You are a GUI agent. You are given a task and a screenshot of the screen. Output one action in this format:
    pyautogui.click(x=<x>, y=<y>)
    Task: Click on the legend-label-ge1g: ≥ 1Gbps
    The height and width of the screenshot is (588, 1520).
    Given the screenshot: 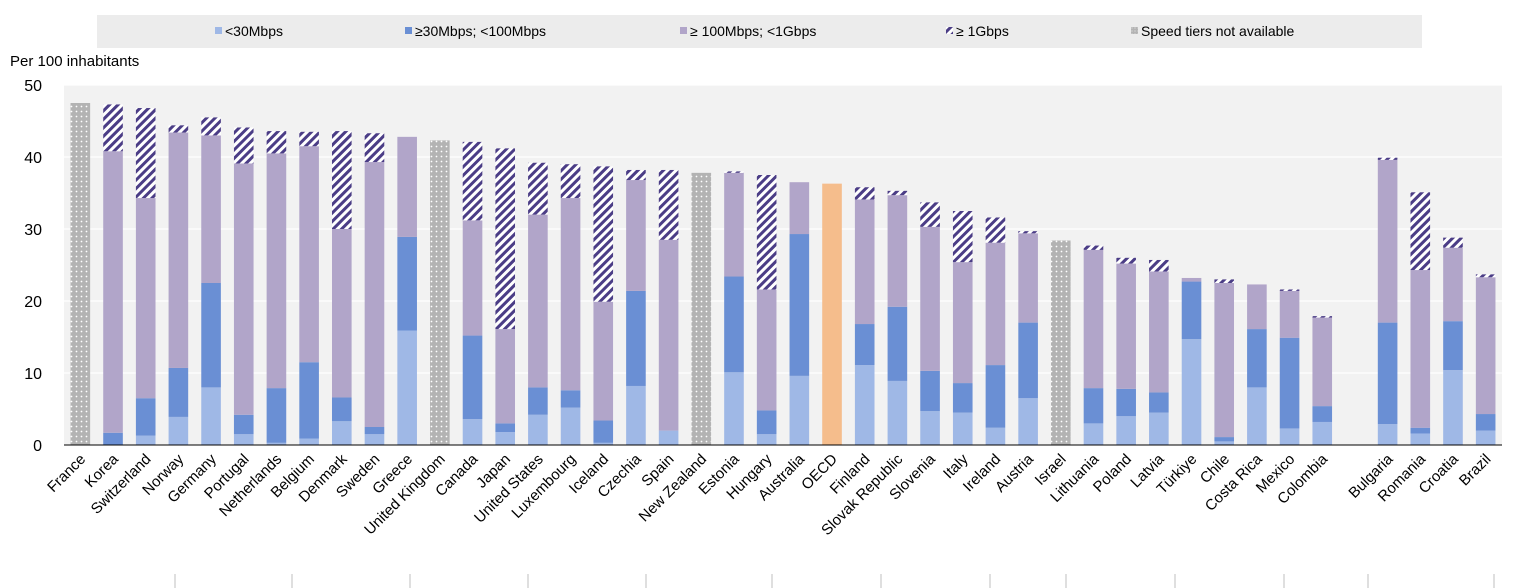 What is the action you would take?
    pyautogui.click(x=982, y=31)
    